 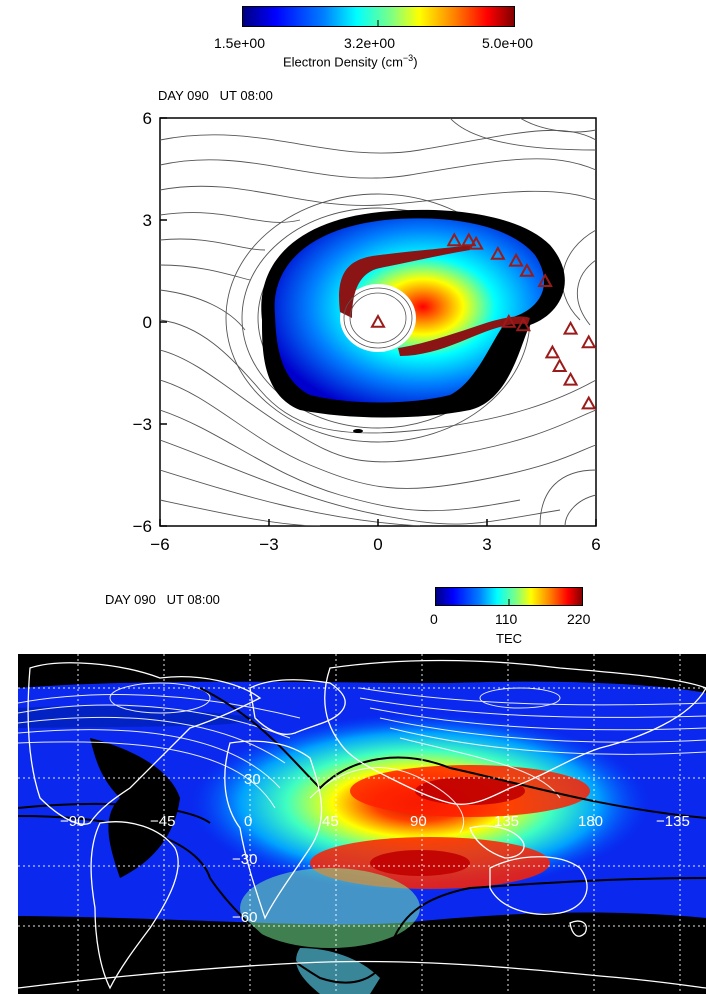 I want to click on top-colorbar-tick-max: 5.0e+00, so click(x=507, y=43).